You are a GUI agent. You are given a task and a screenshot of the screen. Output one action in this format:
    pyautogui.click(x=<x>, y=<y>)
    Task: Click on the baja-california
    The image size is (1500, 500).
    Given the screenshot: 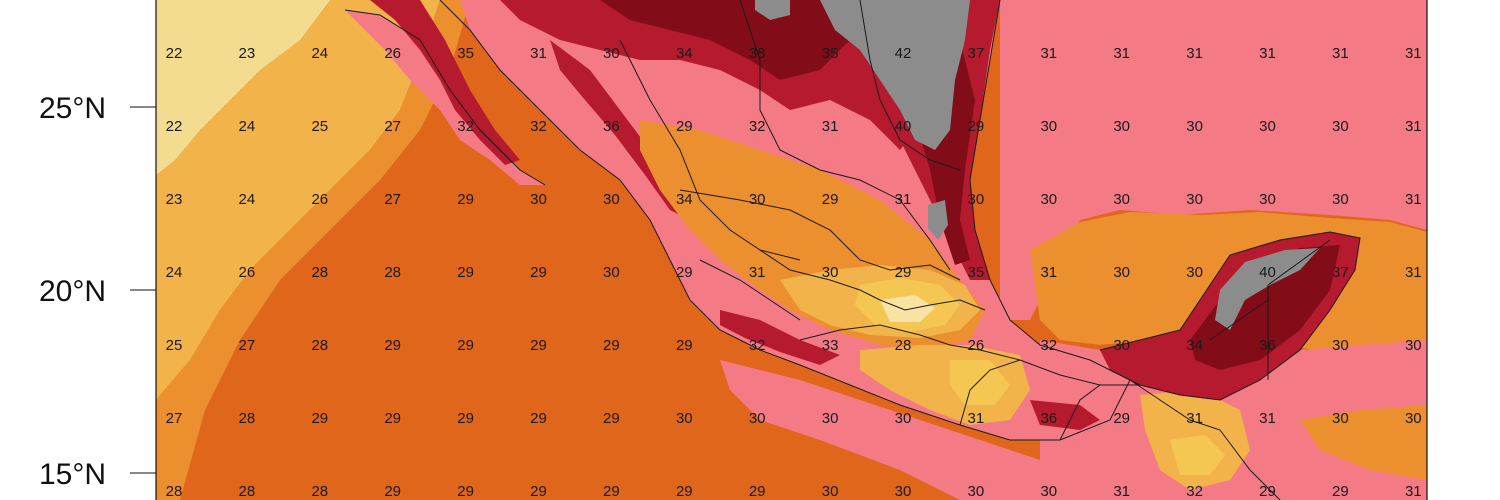 What is the action you would take?
    pyautogui.click(x=445, y=97)
    